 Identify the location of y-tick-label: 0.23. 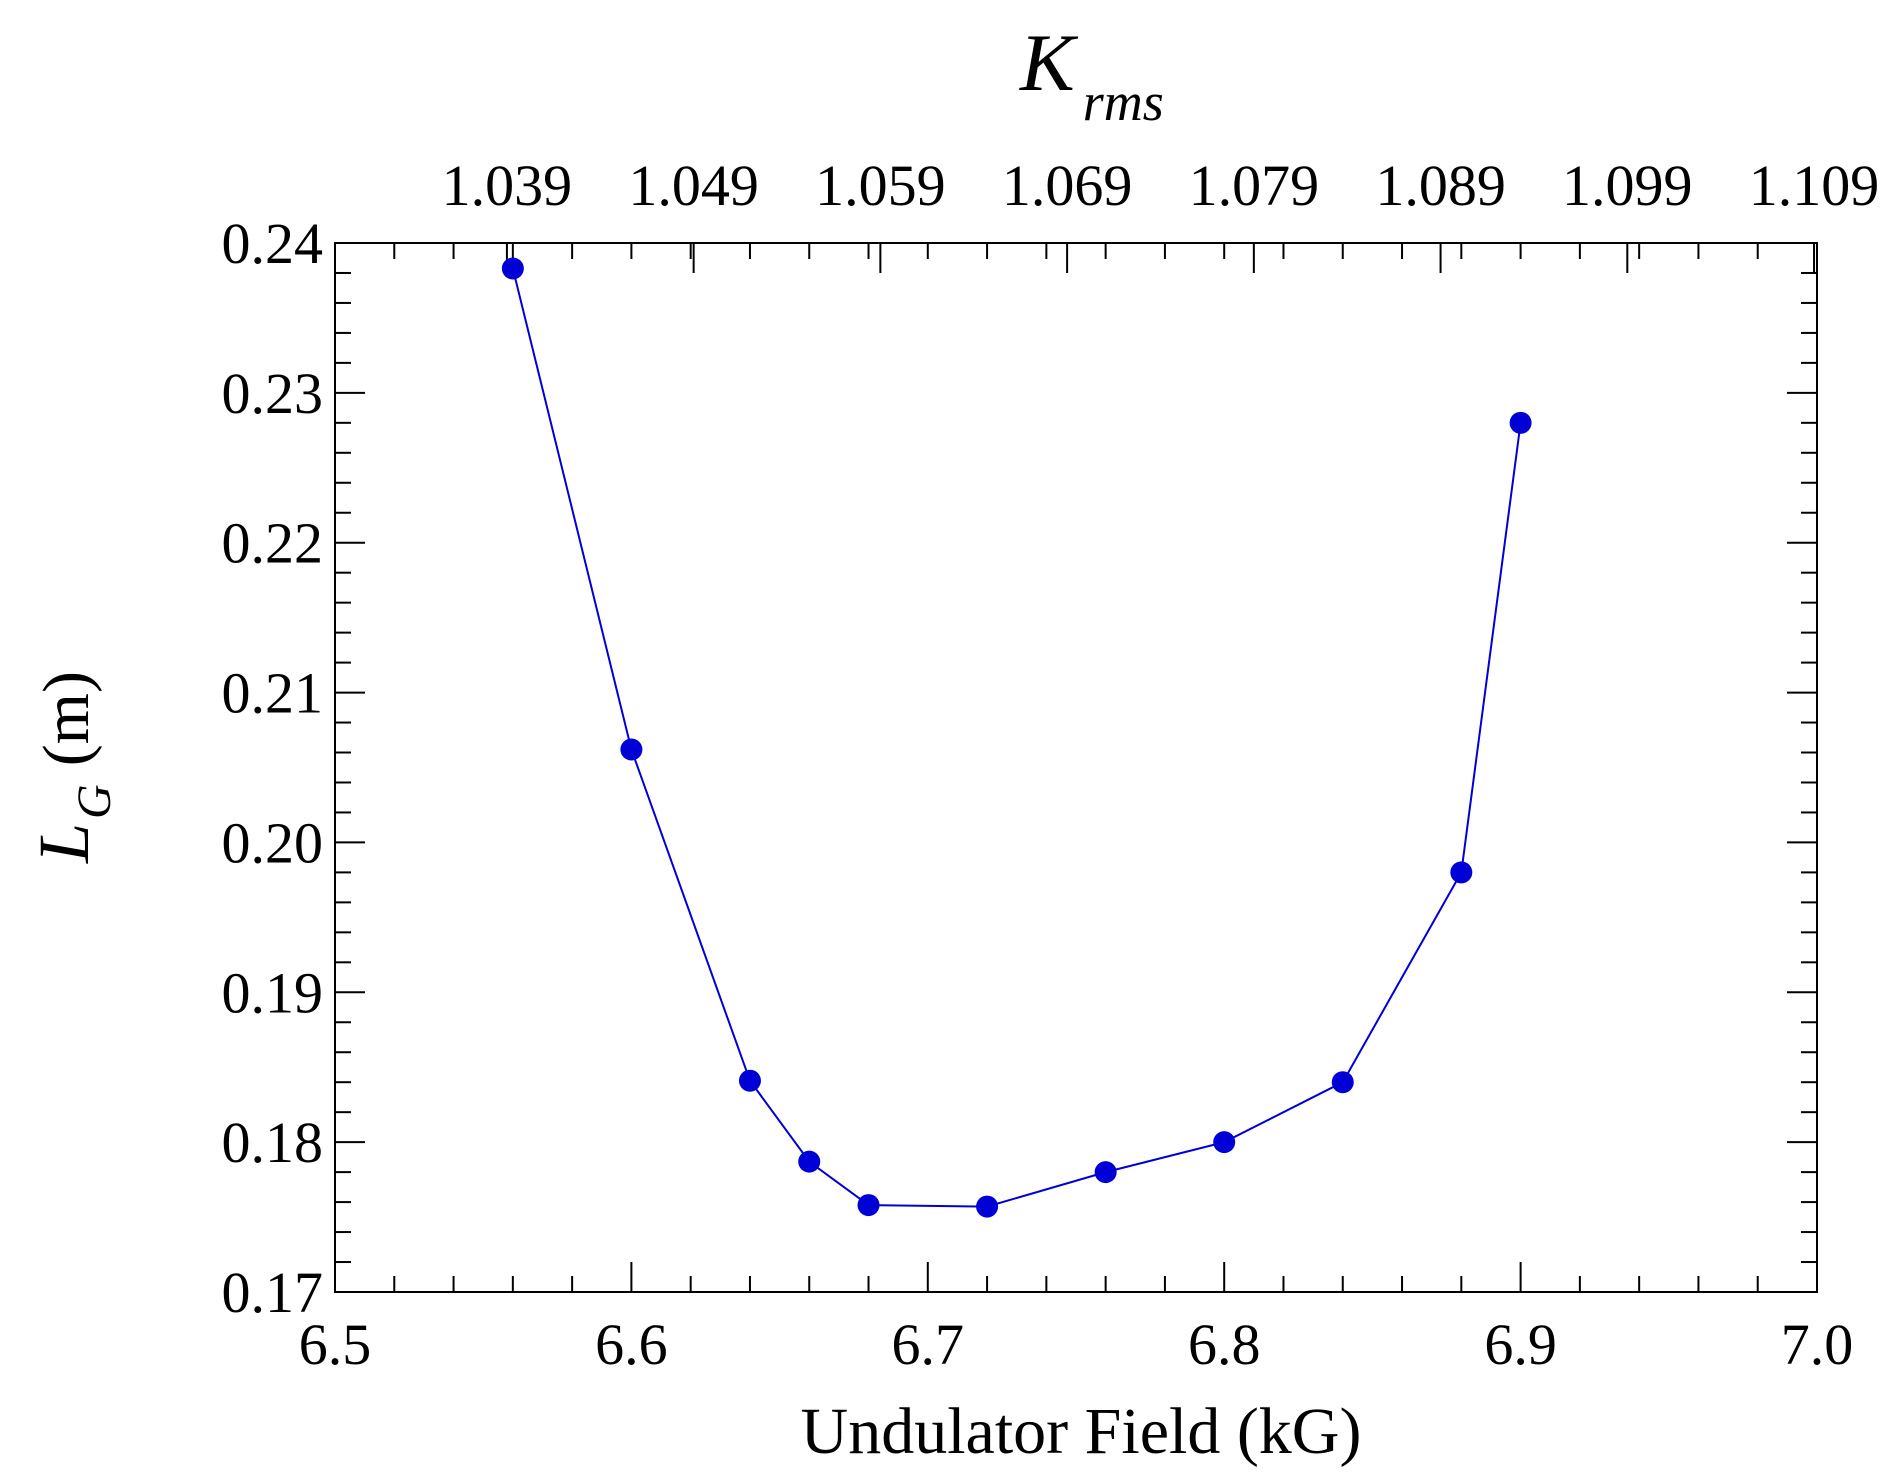
(273, 393).